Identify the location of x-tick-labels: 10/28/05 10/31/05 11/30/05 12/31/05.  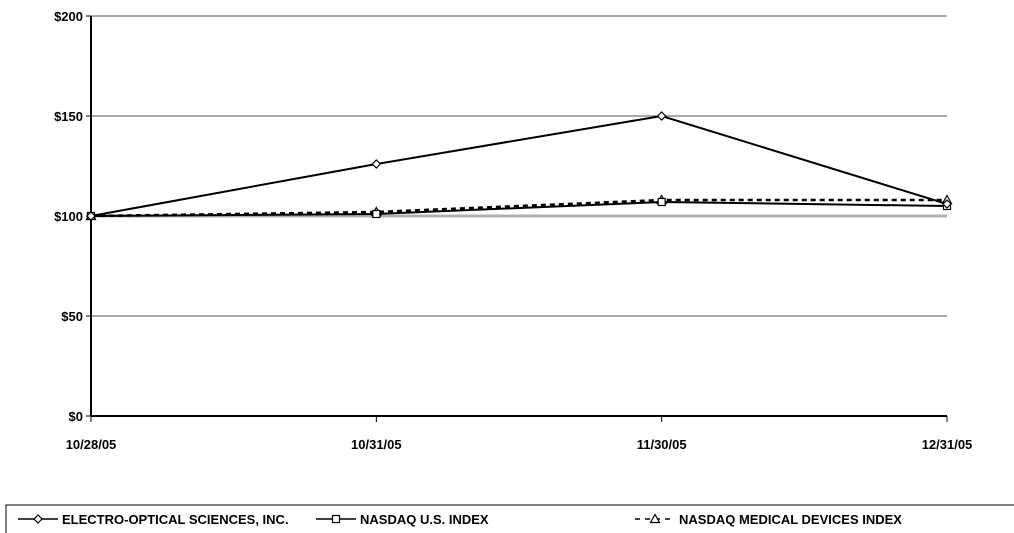
(519, 434).